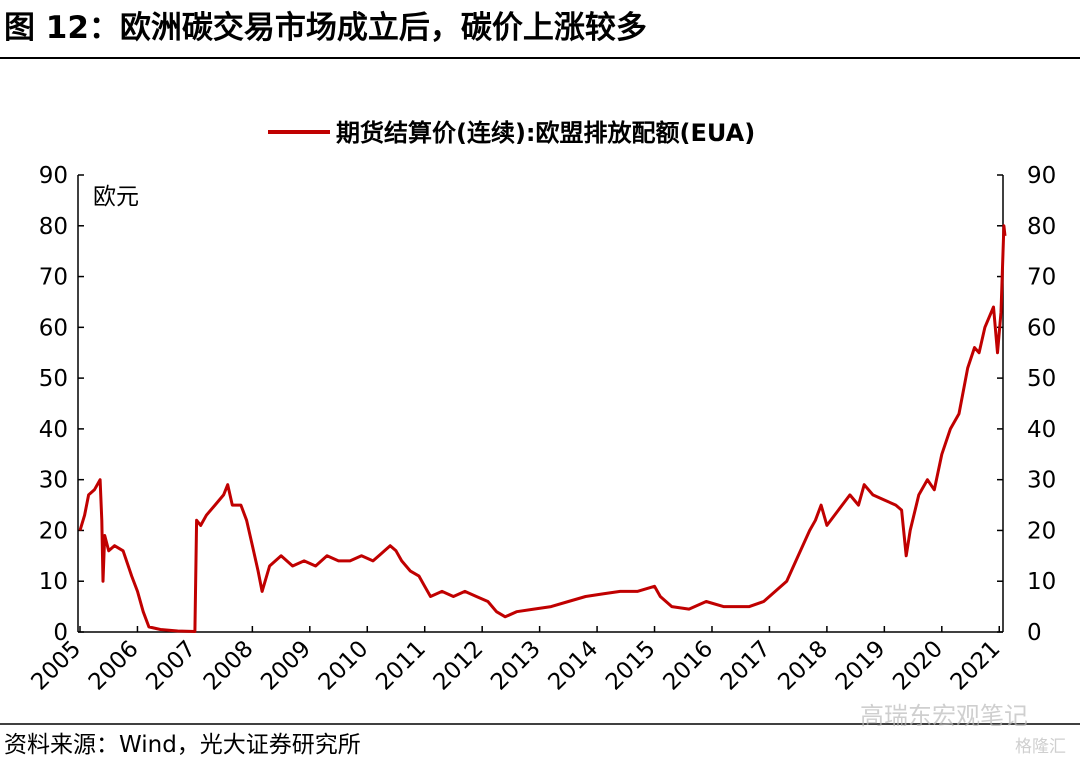 The height and width of the screenshot is (767, 1080). I want to click on x-tick-label: 2010, so click(344, 666).